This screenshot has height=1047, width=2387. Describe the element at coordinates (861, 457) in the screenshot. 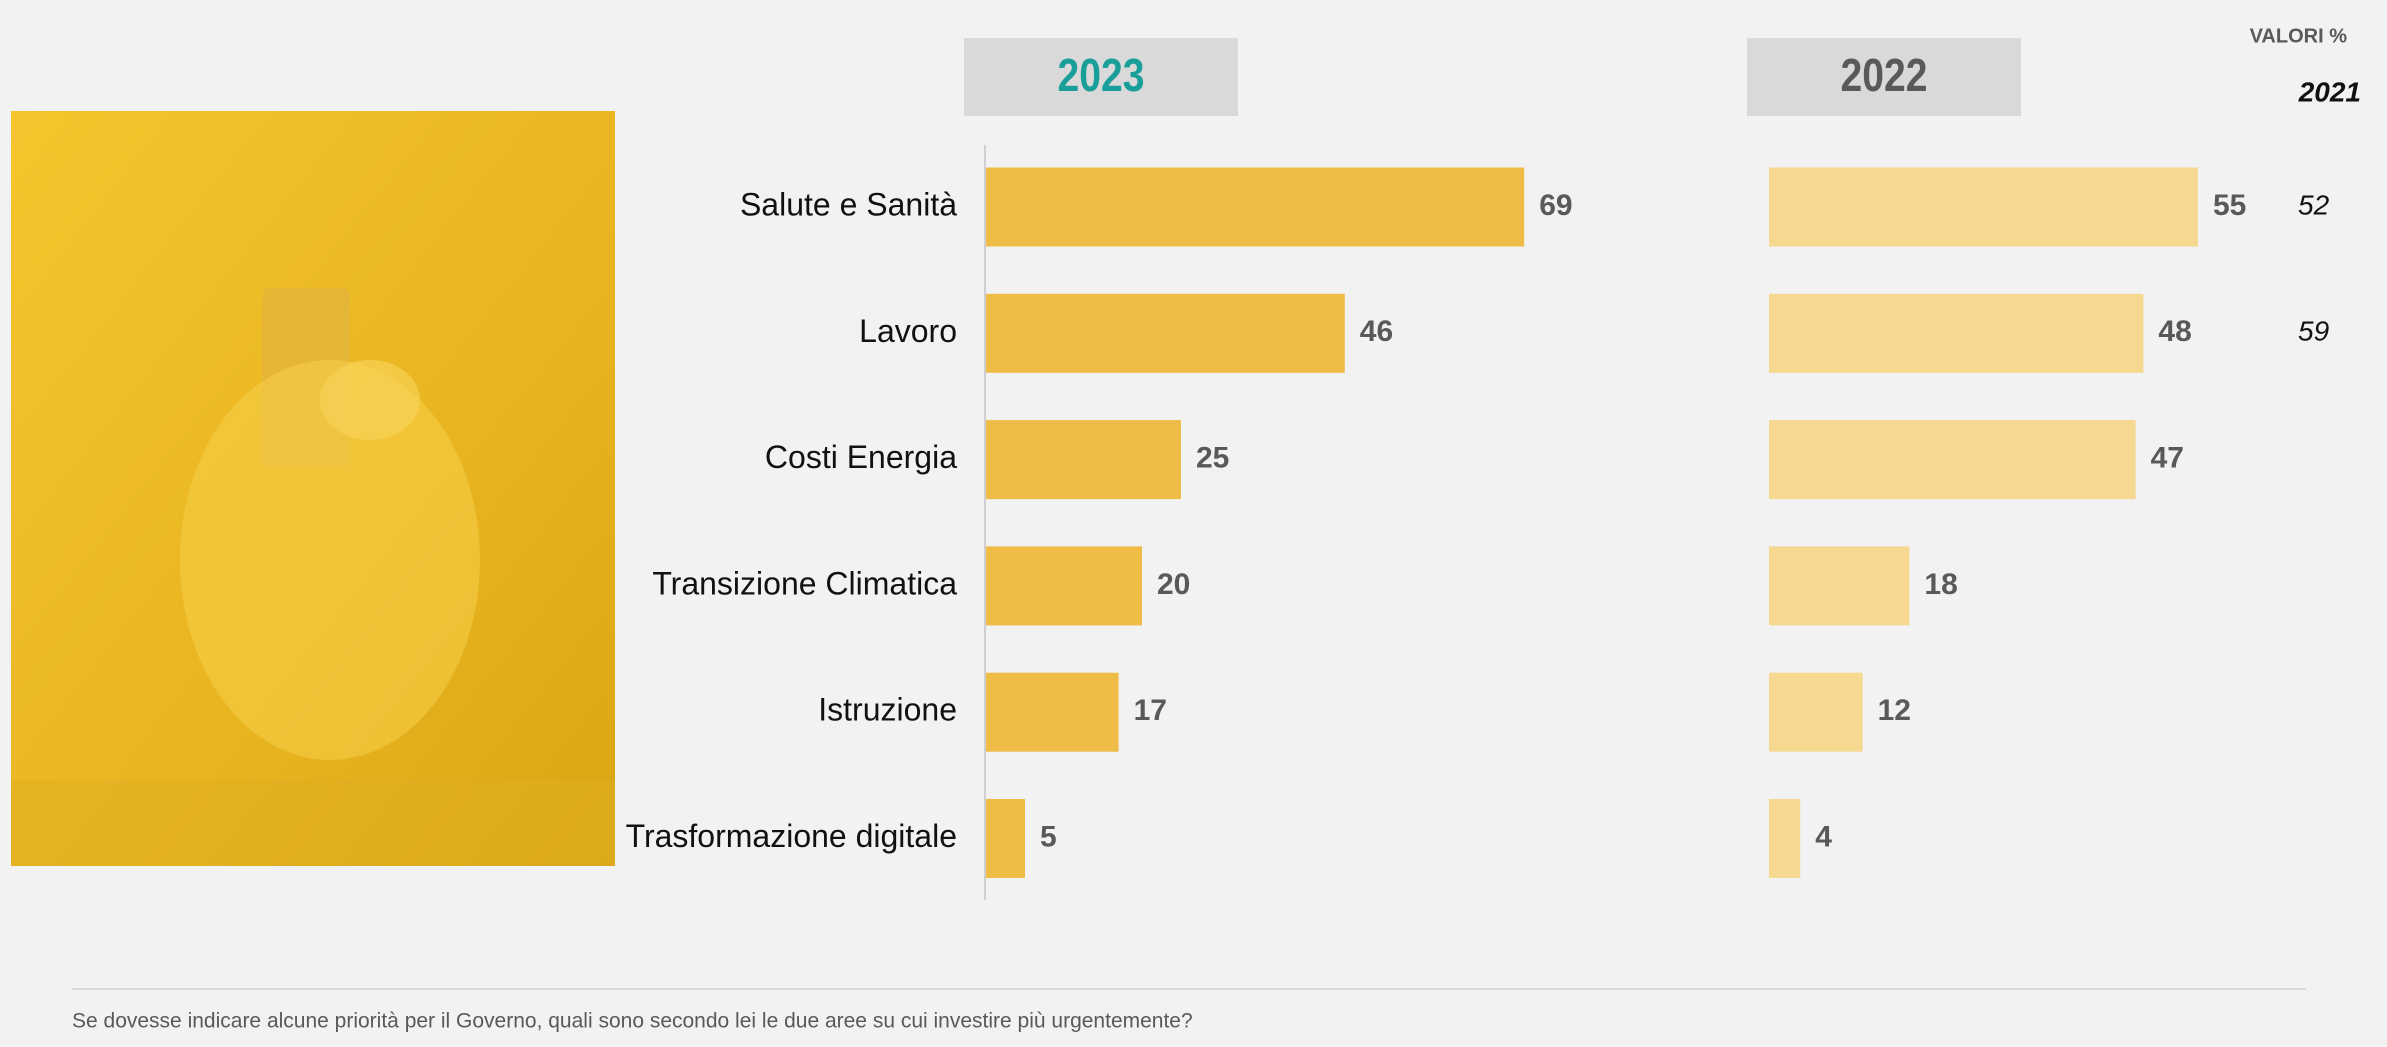

I see `category-label: Costi Energia` at that location.